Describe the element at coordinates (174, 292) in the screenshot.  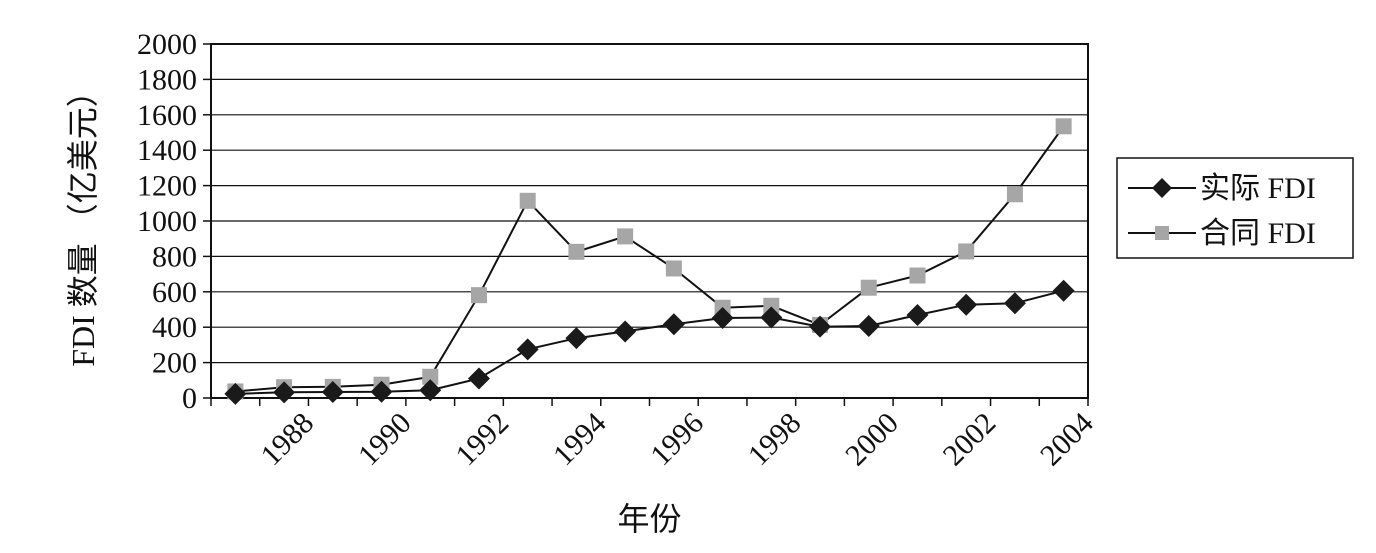
I see `y-tick-label: 600` at that location.